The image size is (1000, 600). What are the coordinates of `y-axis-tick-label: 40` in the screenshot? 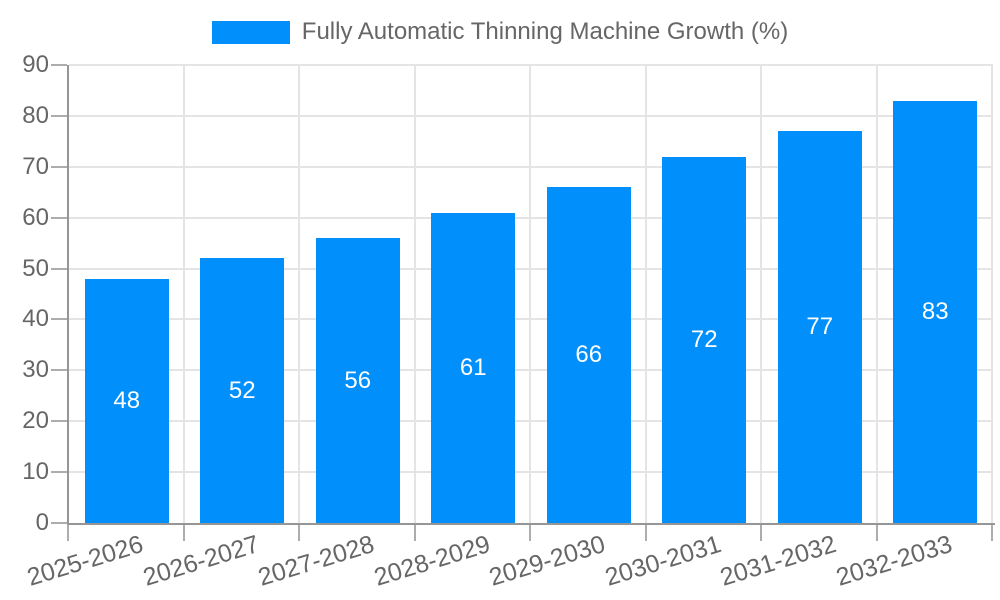 It's located at (35, 319).